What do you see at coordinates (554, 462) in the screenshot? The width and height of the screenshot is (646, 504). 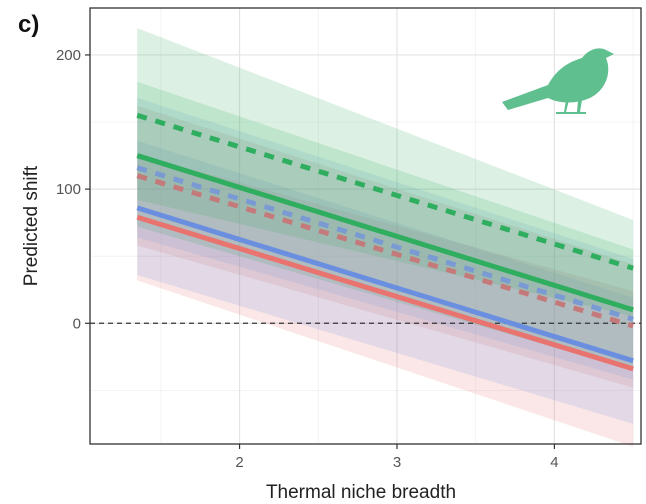 I see `x-tick-label: 4` at bounding box center [554, 462].